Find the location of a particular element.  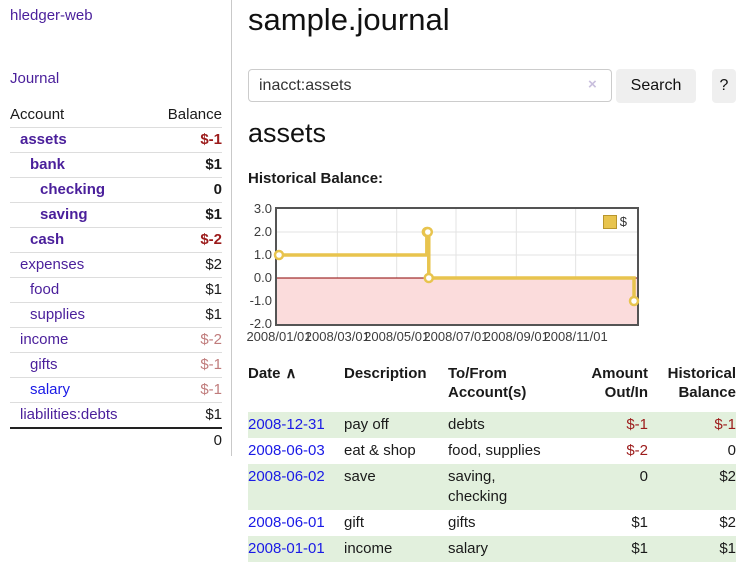

account-link-income: income is located at coordinates (44, 339).